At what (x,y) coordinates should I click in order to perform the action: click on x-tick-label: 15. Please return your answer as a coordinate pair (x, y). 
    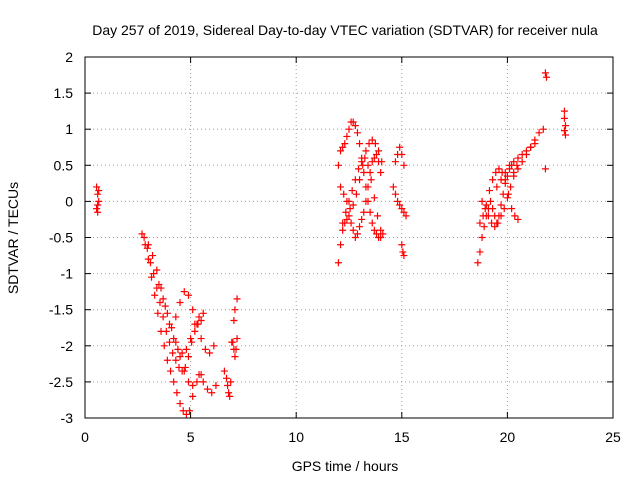
    Looking at the image, I should click on (402, 437).